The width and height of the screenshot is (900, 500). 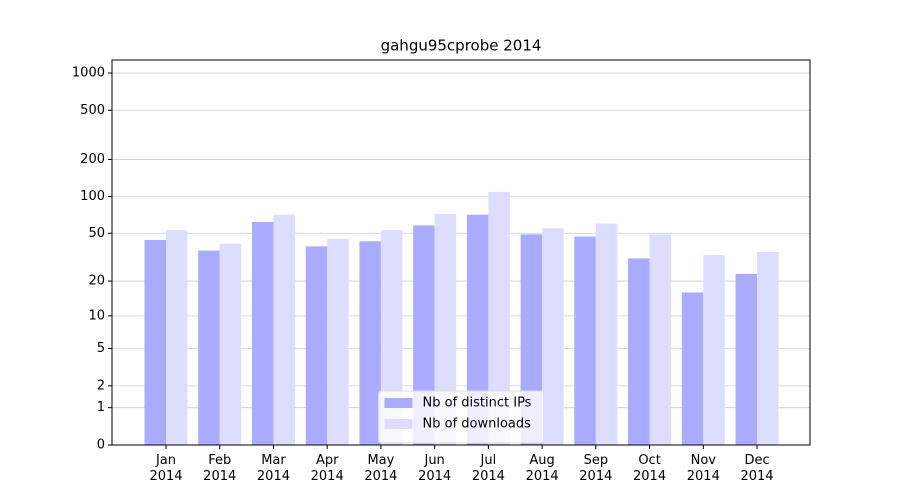 I want to click on legend-box, so click(x=461, y=417).